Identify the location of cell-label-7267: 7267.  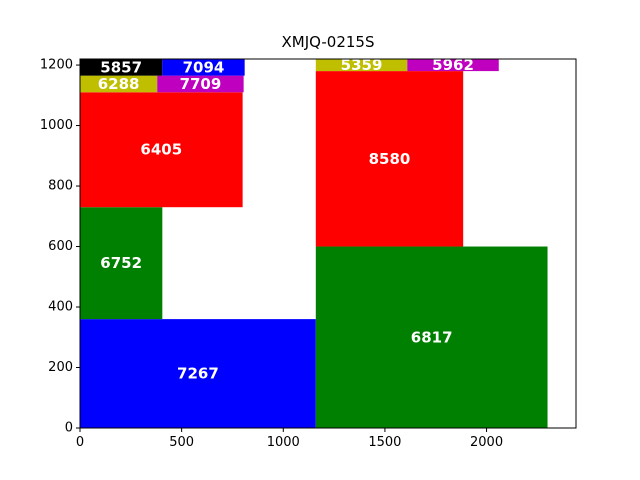
(198, 374).